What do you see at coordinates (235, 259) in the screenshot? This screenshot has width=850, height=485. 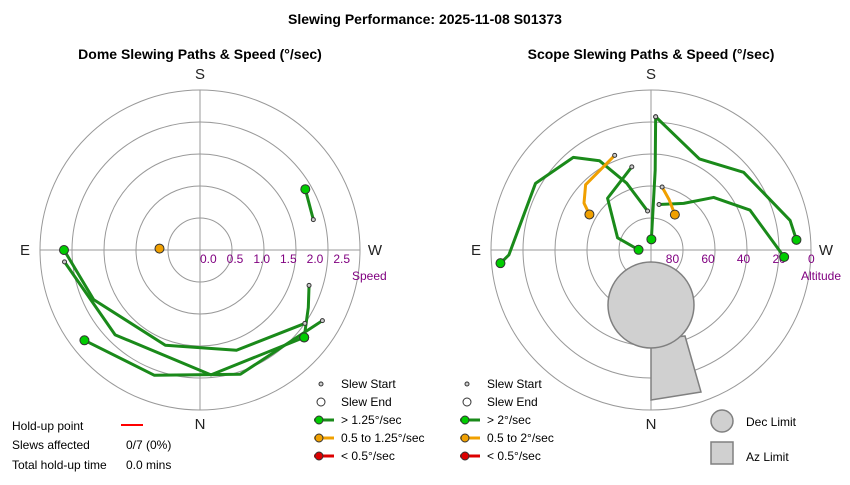 I see `dome-tick-label: 0.5` at bounding box center [235, 259].